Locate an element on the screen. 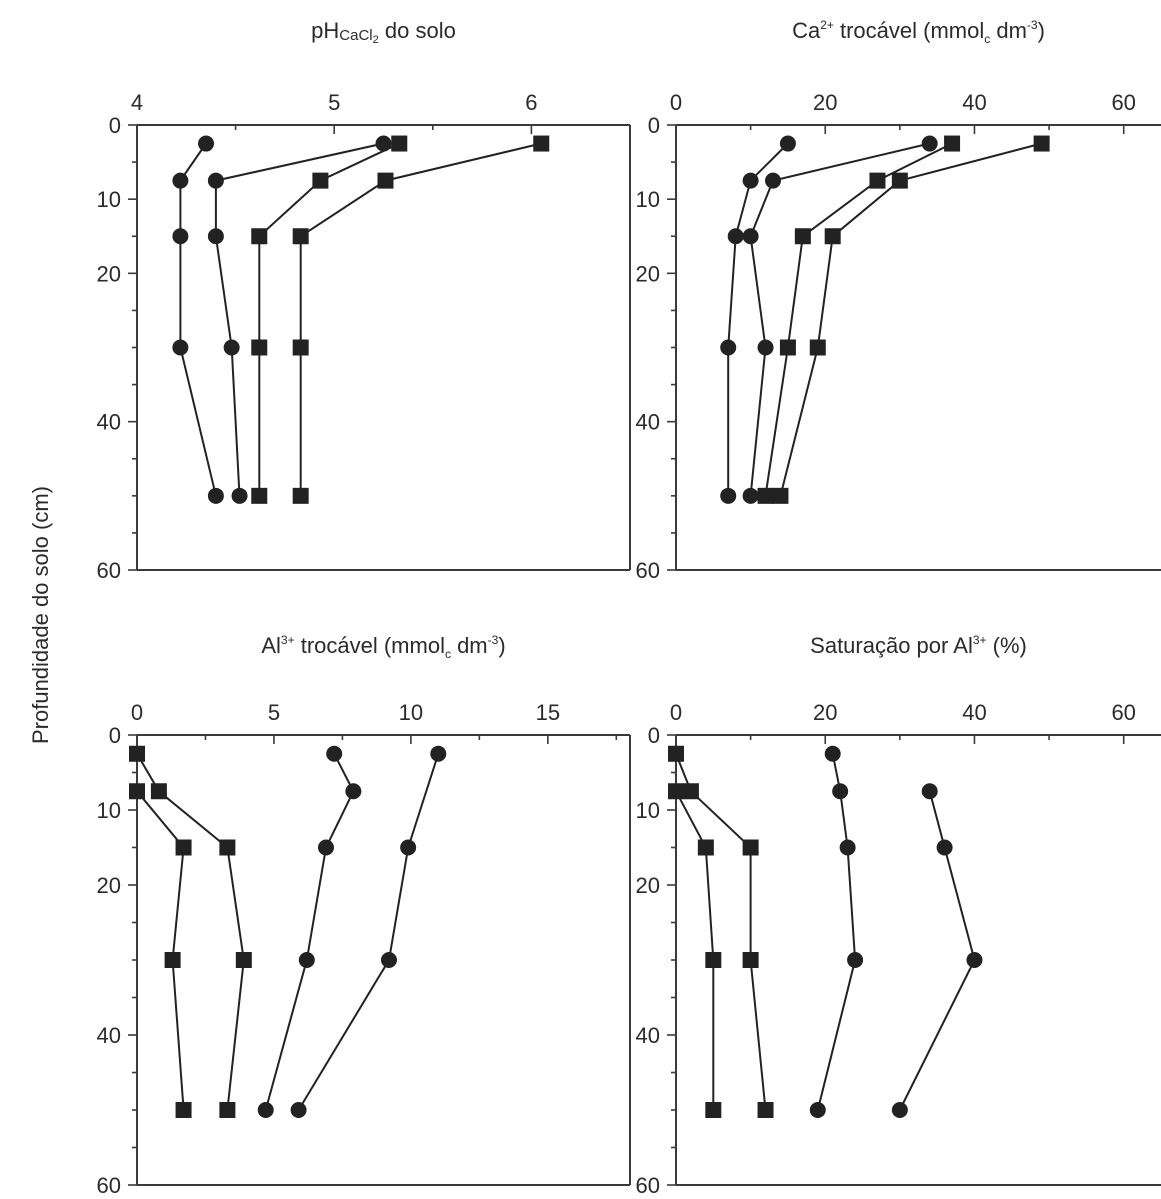  panel-title: Ca2+ trocável (mmolc dm-3) is located at coordinates (918, 32).